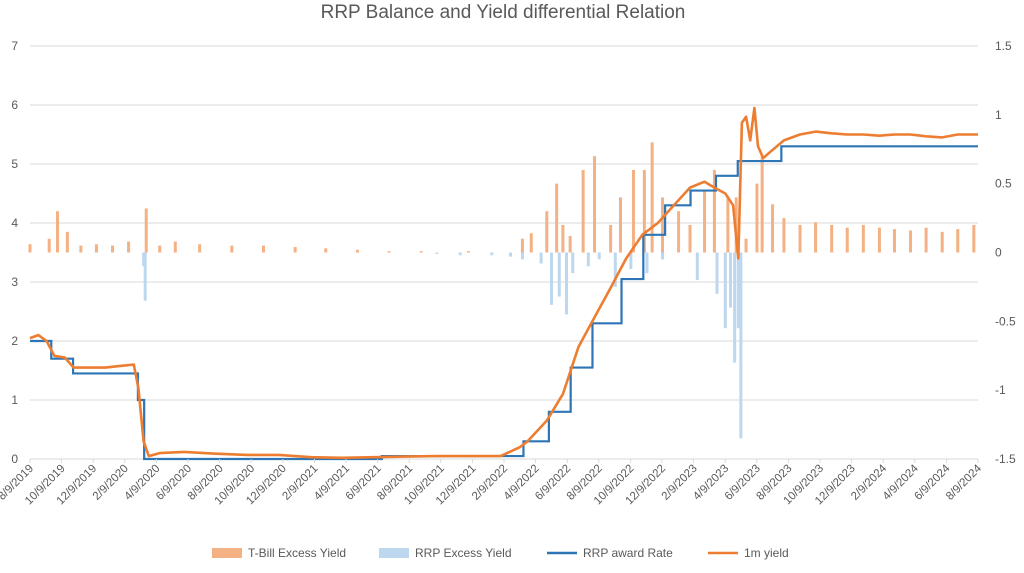  Describe the element at coordinates (463, 553) in the screenshot. I see `legend-label: RRP Excess Yield` at that location.